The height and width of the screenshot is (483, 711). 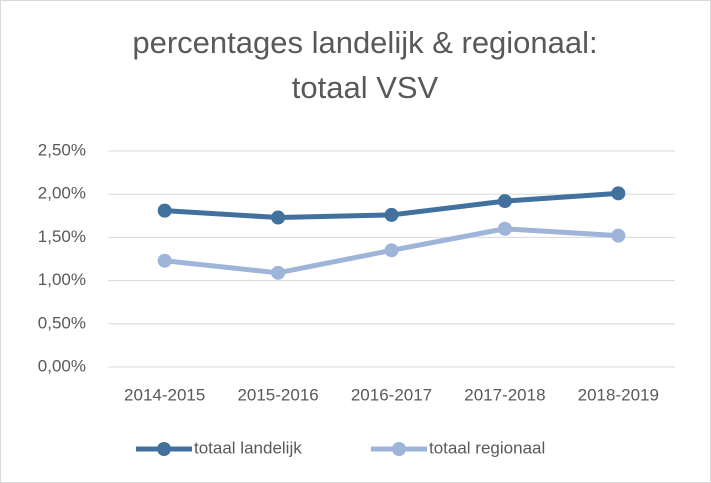 I want to click on y-tick-label: 1,00%, so click(x=62, y=279).